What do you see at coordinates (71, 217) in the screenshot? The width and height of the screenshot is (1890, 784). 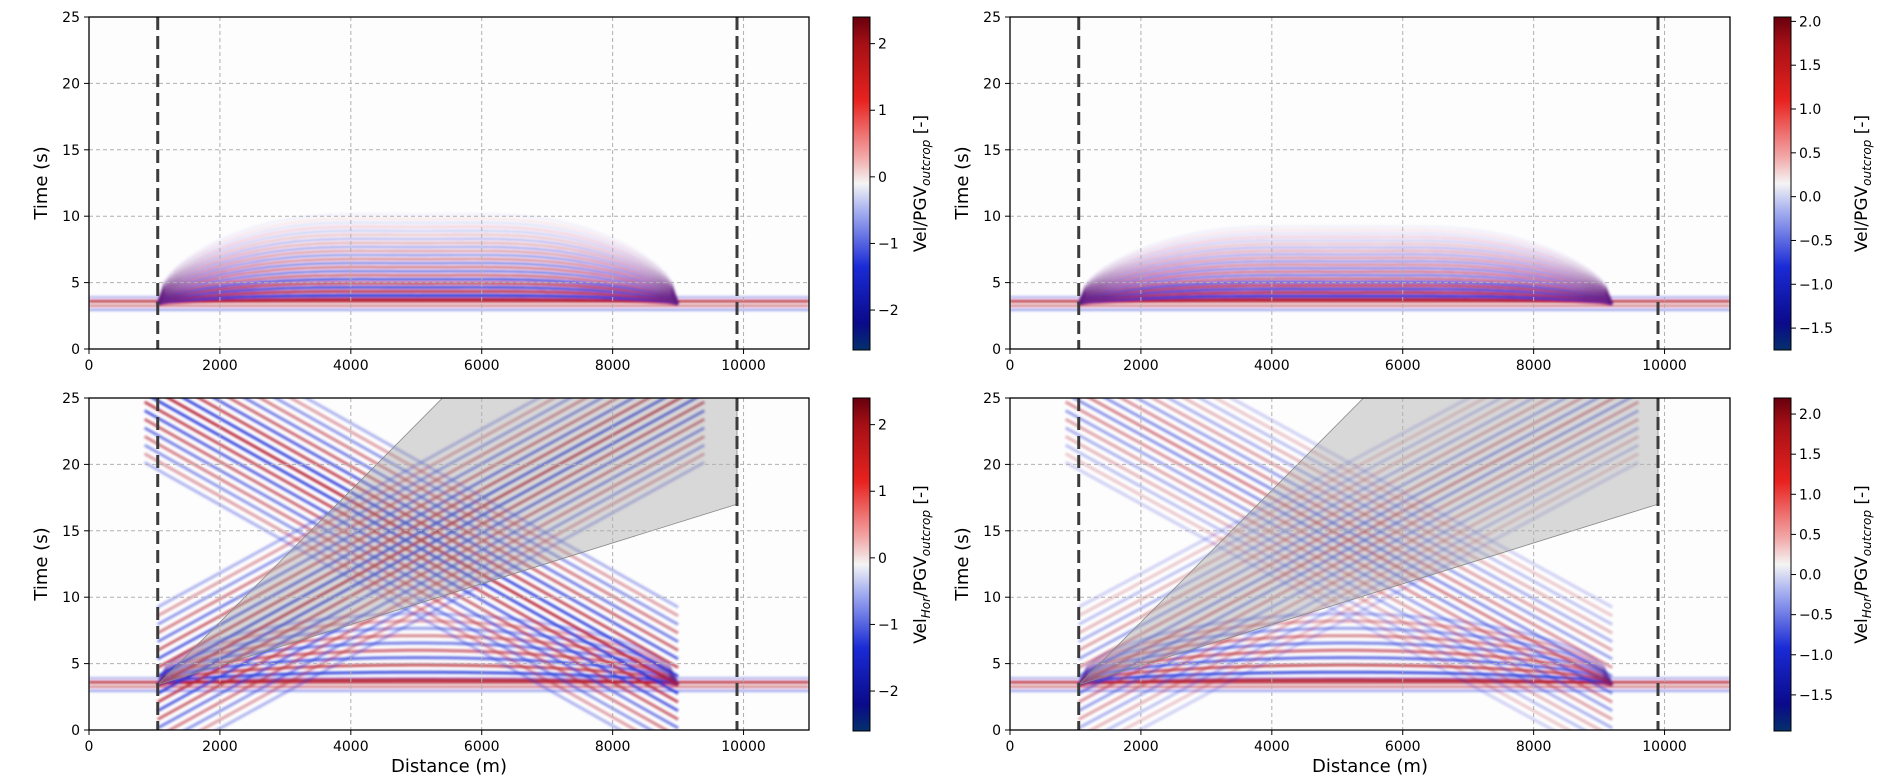 I see `y-tick-label: 10` at bounding box center [71, 217].